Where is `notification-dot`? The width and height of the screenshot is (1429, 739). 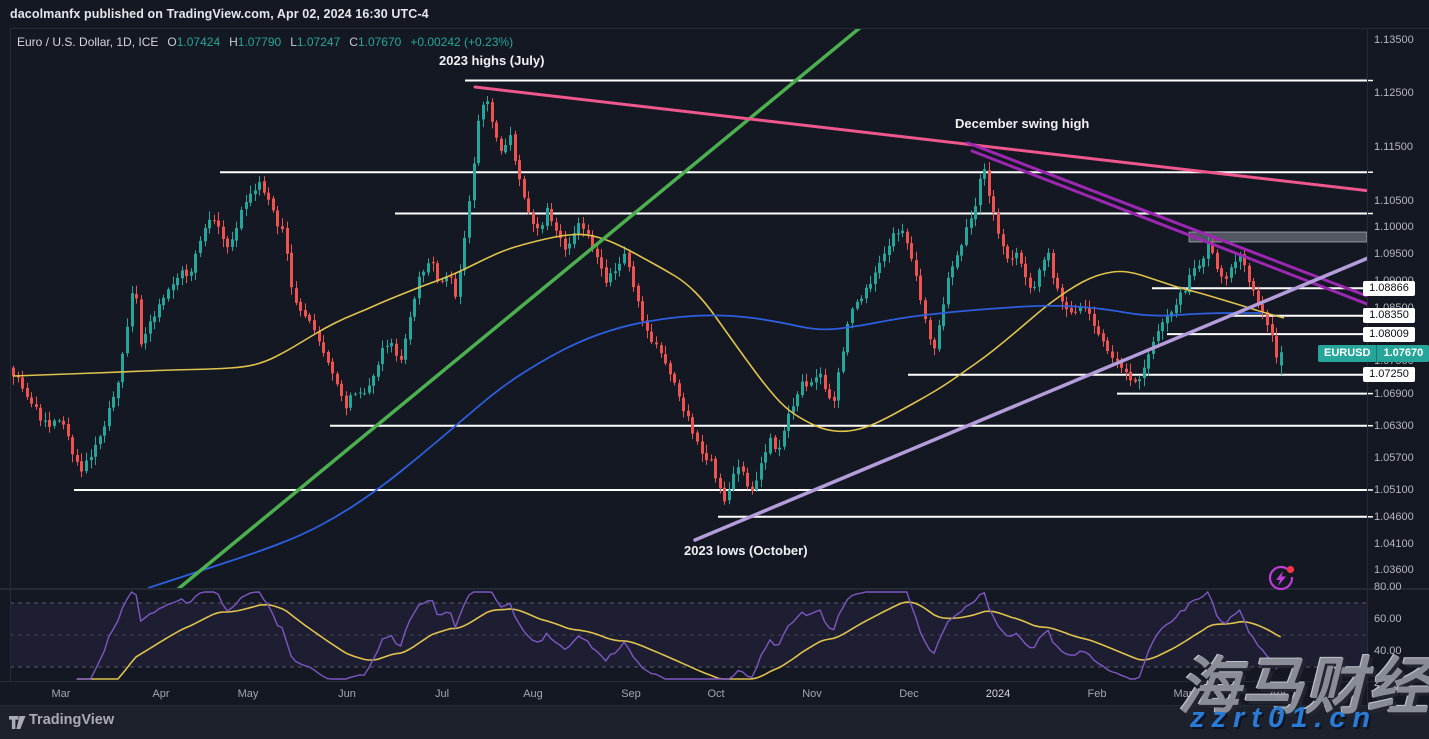
notification-dot is located at coordinates (1290, 569).